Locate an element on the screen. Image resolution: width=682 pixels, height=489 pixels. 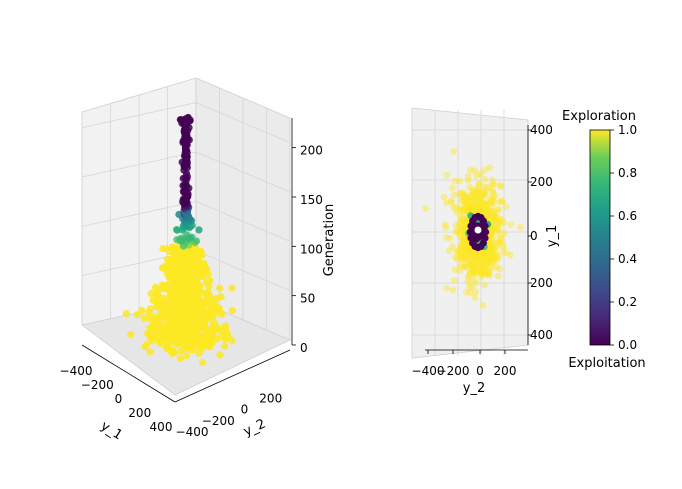
plot3d-top: −400−200 0 200 400 200 0 200 400 y_2 y_1 is located at coordinates (486, 251).